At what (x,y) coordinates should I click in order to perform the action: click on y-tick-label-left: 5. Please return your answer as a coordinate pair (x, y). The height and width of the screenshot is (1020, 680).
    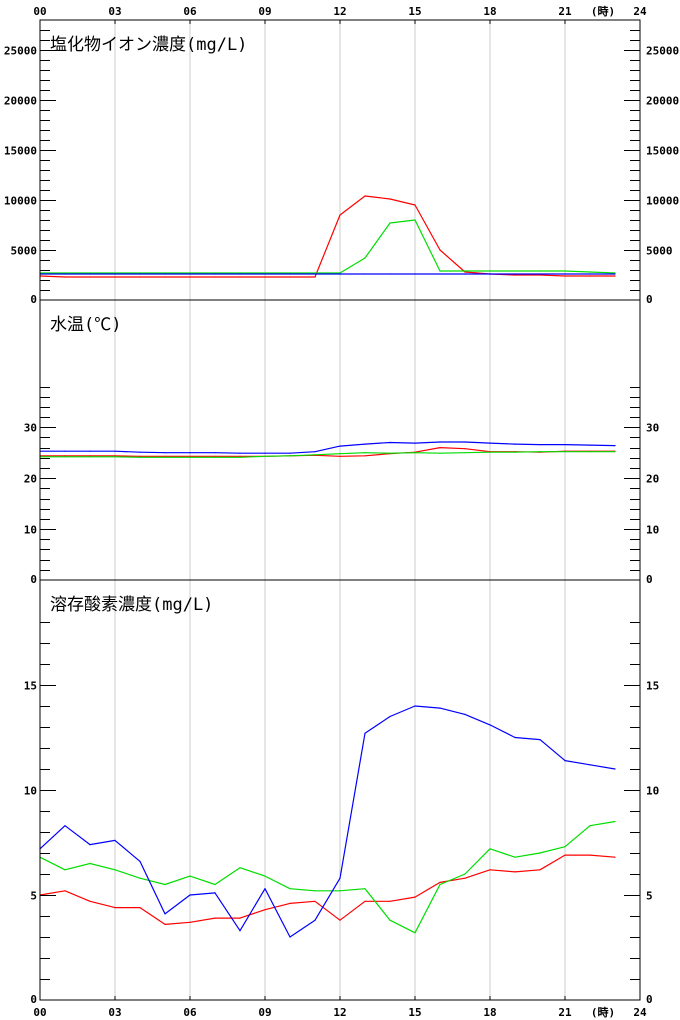
    Looking at the image, I should click on (33, 896).